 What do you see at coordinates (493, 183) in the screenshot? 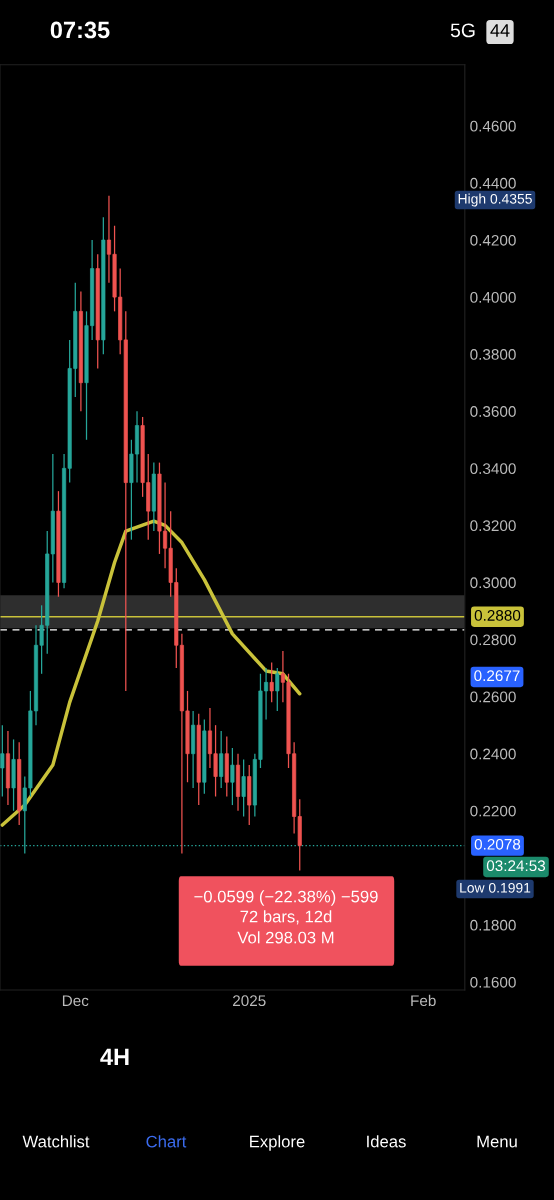
I see `y-tick-label: 0.4400` at bounding box center [493, 183].